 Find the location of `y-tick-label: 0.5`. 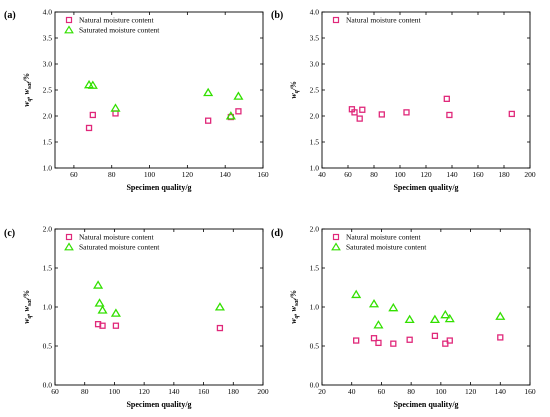

y-tick-label: 0.5 is located at coordinates (315, 346).